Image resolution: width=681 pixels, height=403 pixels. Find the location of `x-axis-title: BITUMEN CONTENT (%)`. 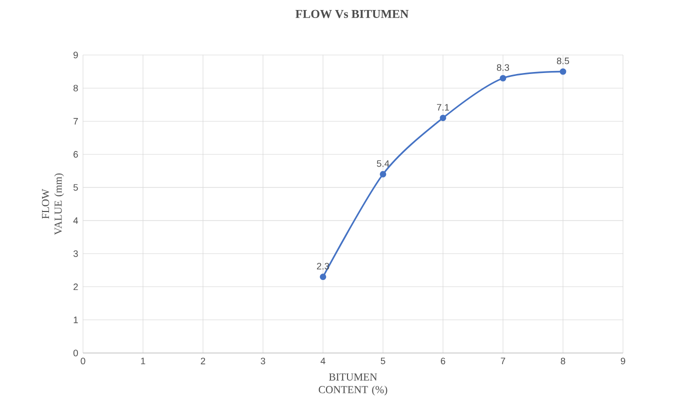

x-axis-title: BITUMEN CONTENT (%) is located at coordinates (353, 384).